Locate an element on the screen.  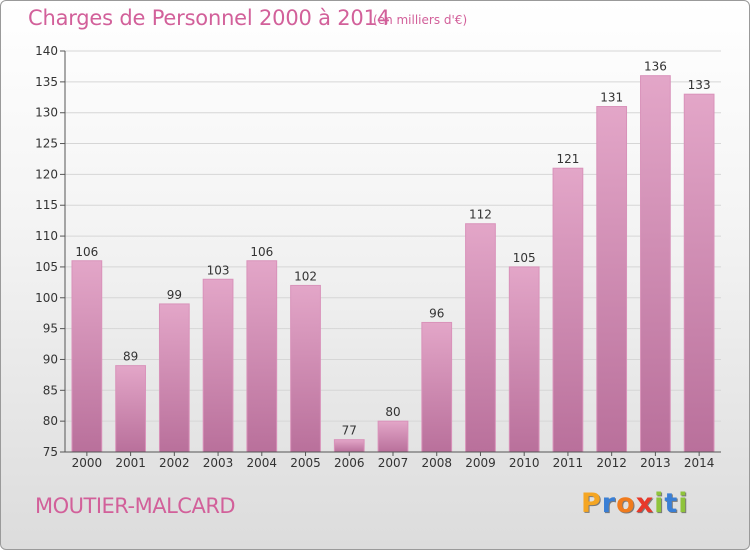
x-tick-label: 2014 is located at coordinates (699, 463).